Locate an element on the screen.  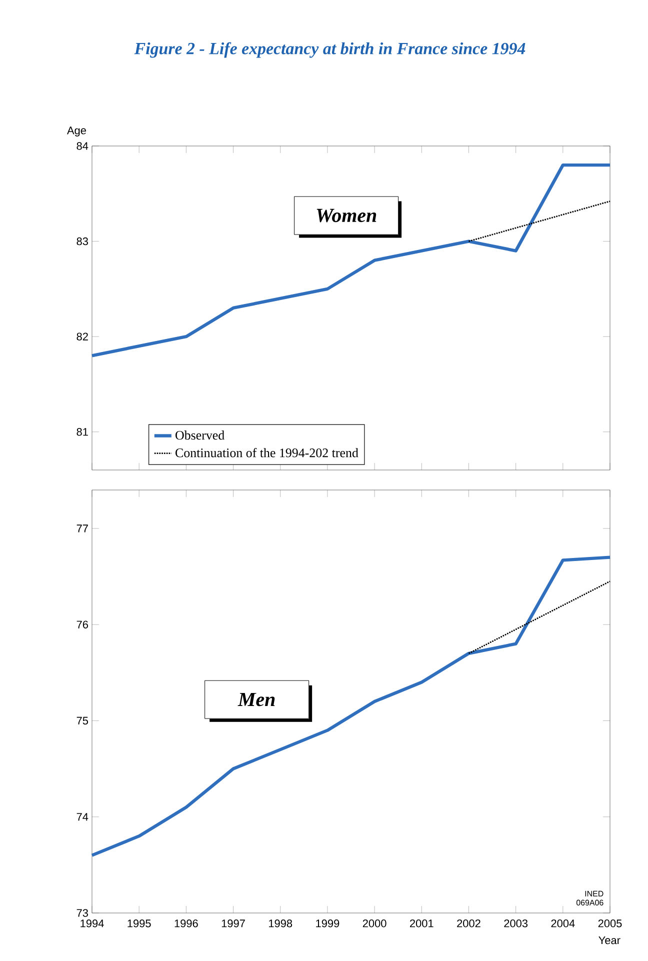
y-tick-label: 81 is located at coordinates (82, 432).